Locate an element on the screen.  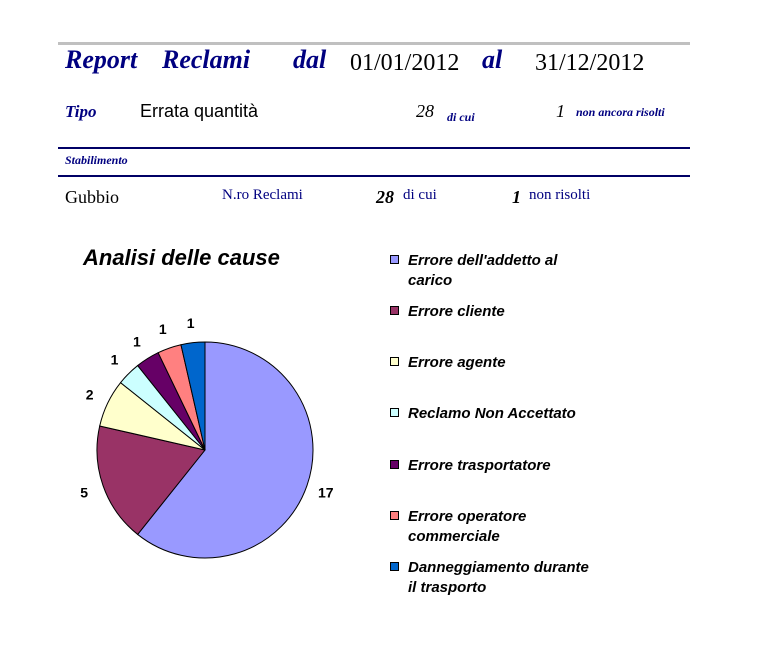
date-to: 31/12/2012 is located at coordinates (590, 63).